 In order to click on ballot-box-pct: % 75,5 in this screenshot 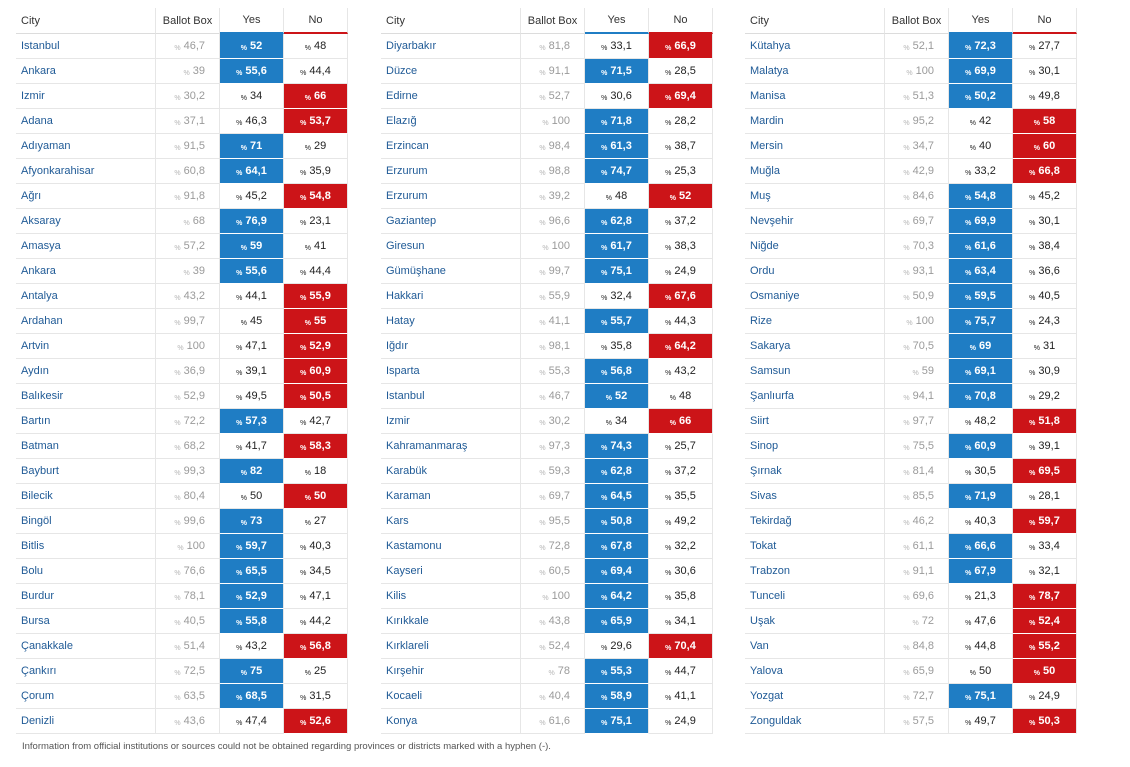, I will do `click(917, 446)`.